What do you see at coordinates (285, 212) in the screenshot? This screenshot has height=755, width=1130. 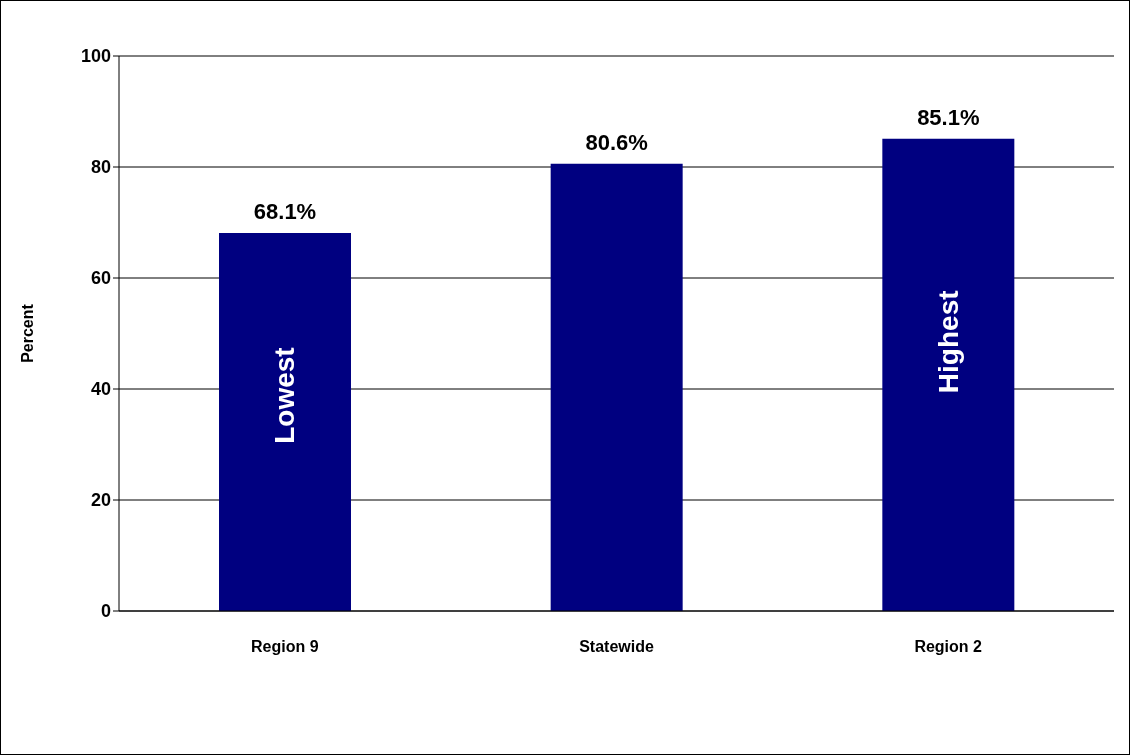 I see `data-label: 68.1%` at bounding box center [285, 212].